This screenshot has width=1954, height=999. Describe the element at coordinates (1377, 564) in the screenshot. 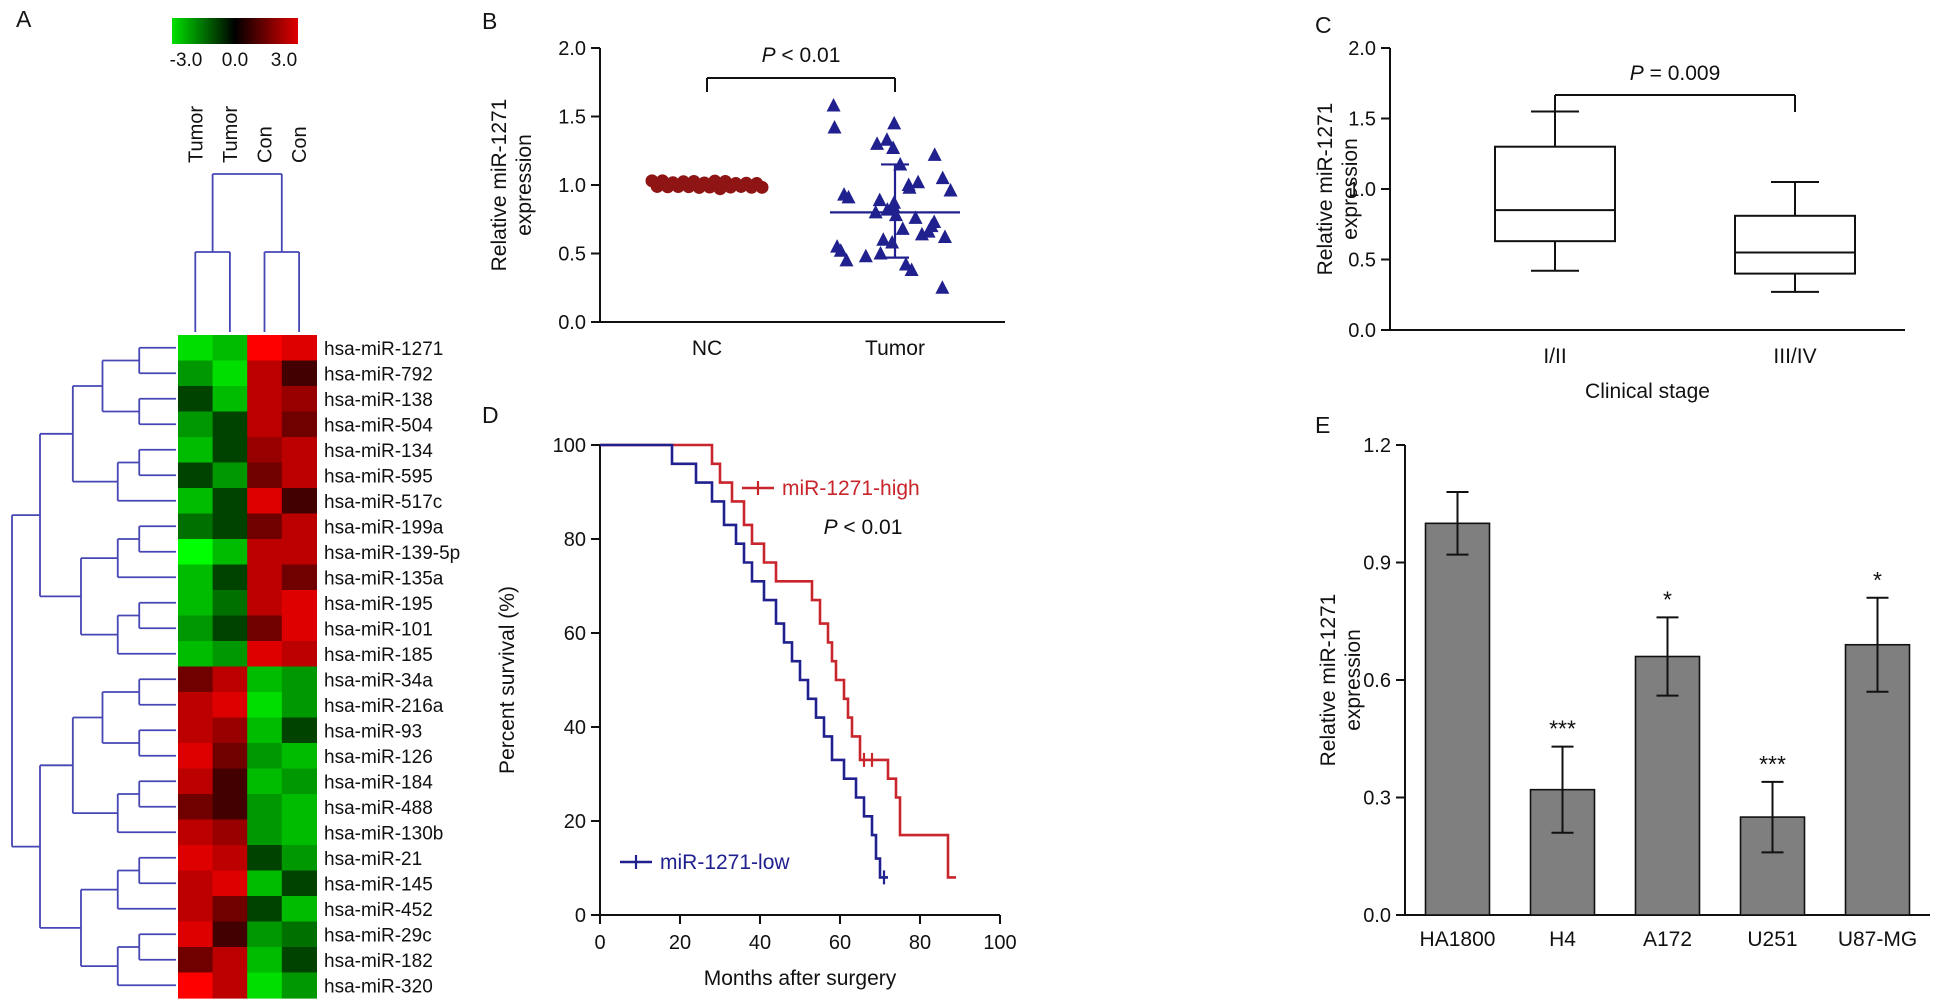

I see `svg-text: 0.9` at that location.